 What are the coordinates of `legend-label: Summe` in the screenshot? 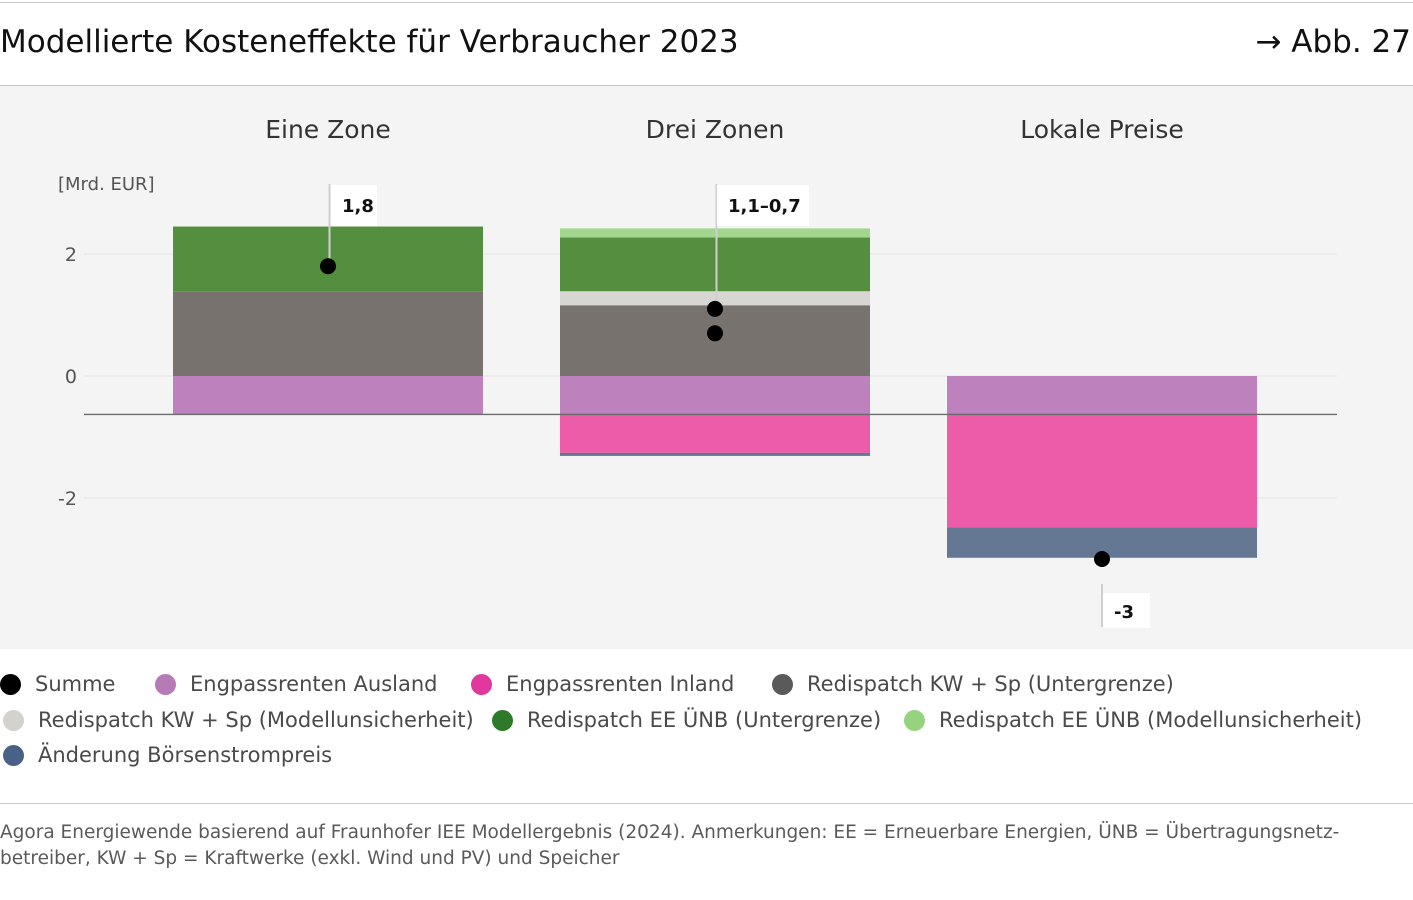 It's located at (75, 684).